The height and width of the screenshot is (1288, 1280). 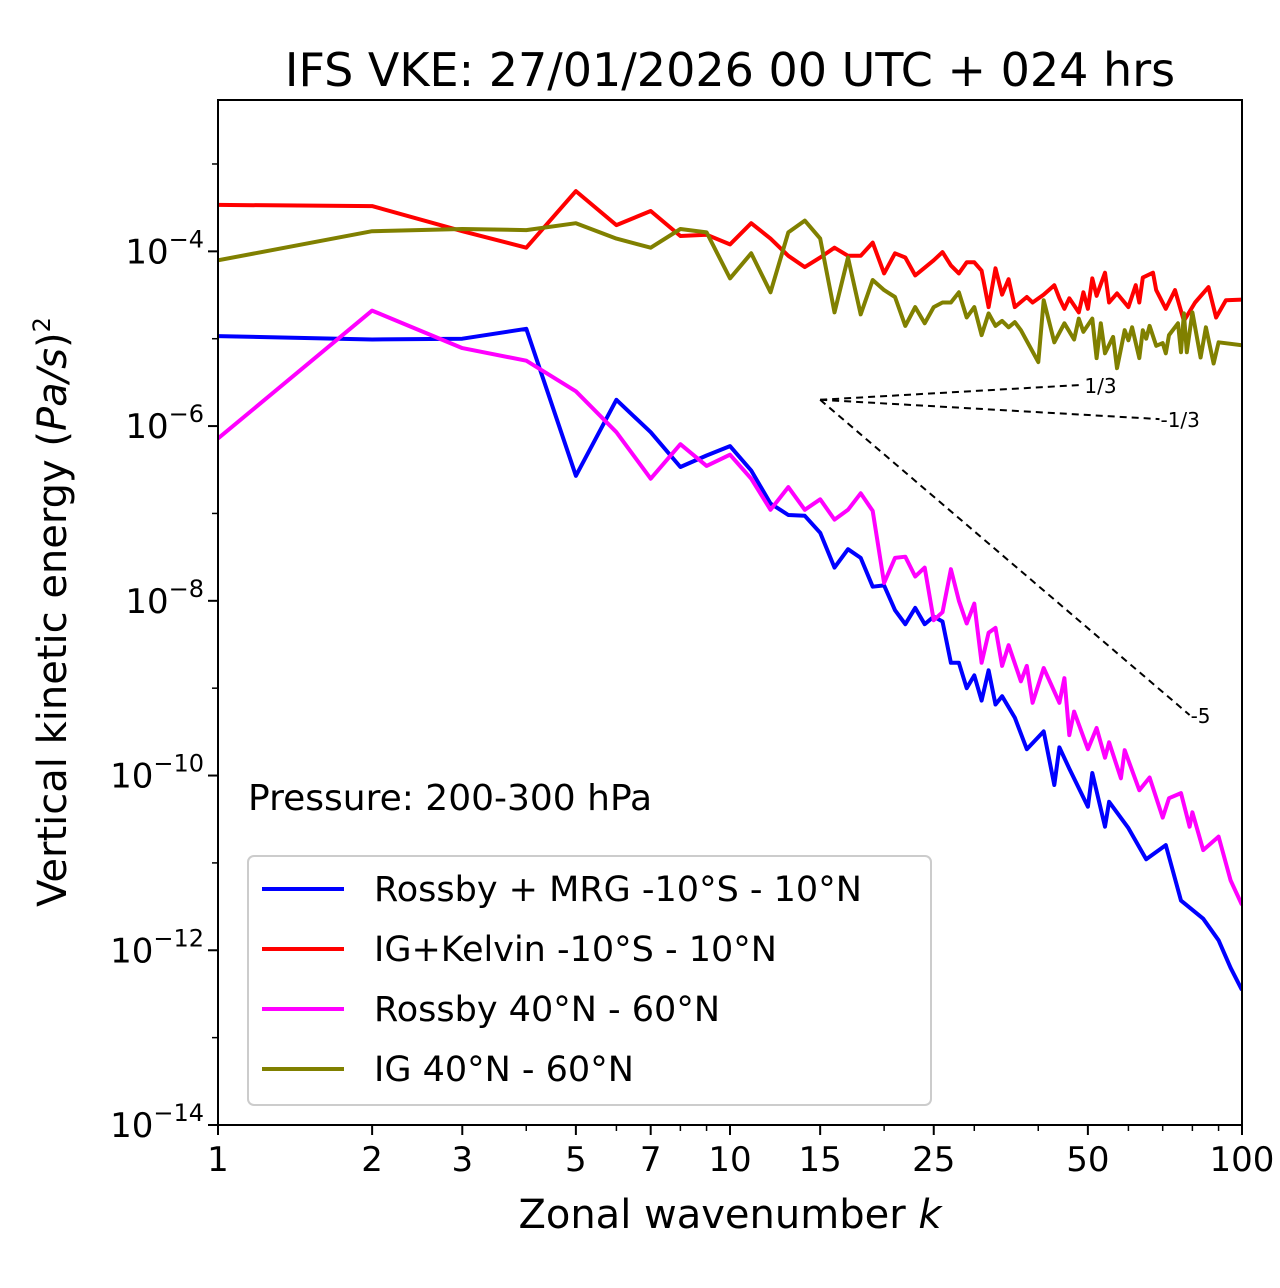 I want to click on reference-slope-label-1: -1/3, so click(x=1179, y=420).